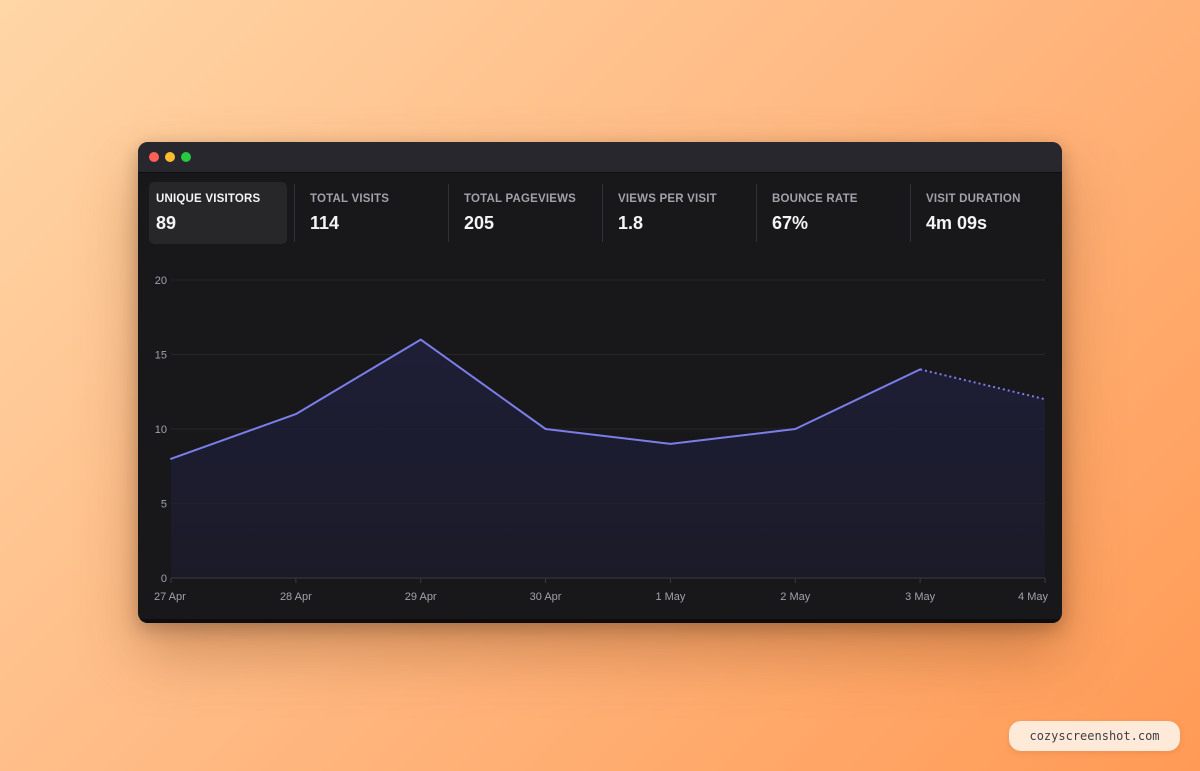 Image resolution: width=1200 pixels, height=771 pixels. What do you see at coordinates (670, 597) in the screenshot?
I see `x-tick-label: 1 May` at bounding box center [670, 597].